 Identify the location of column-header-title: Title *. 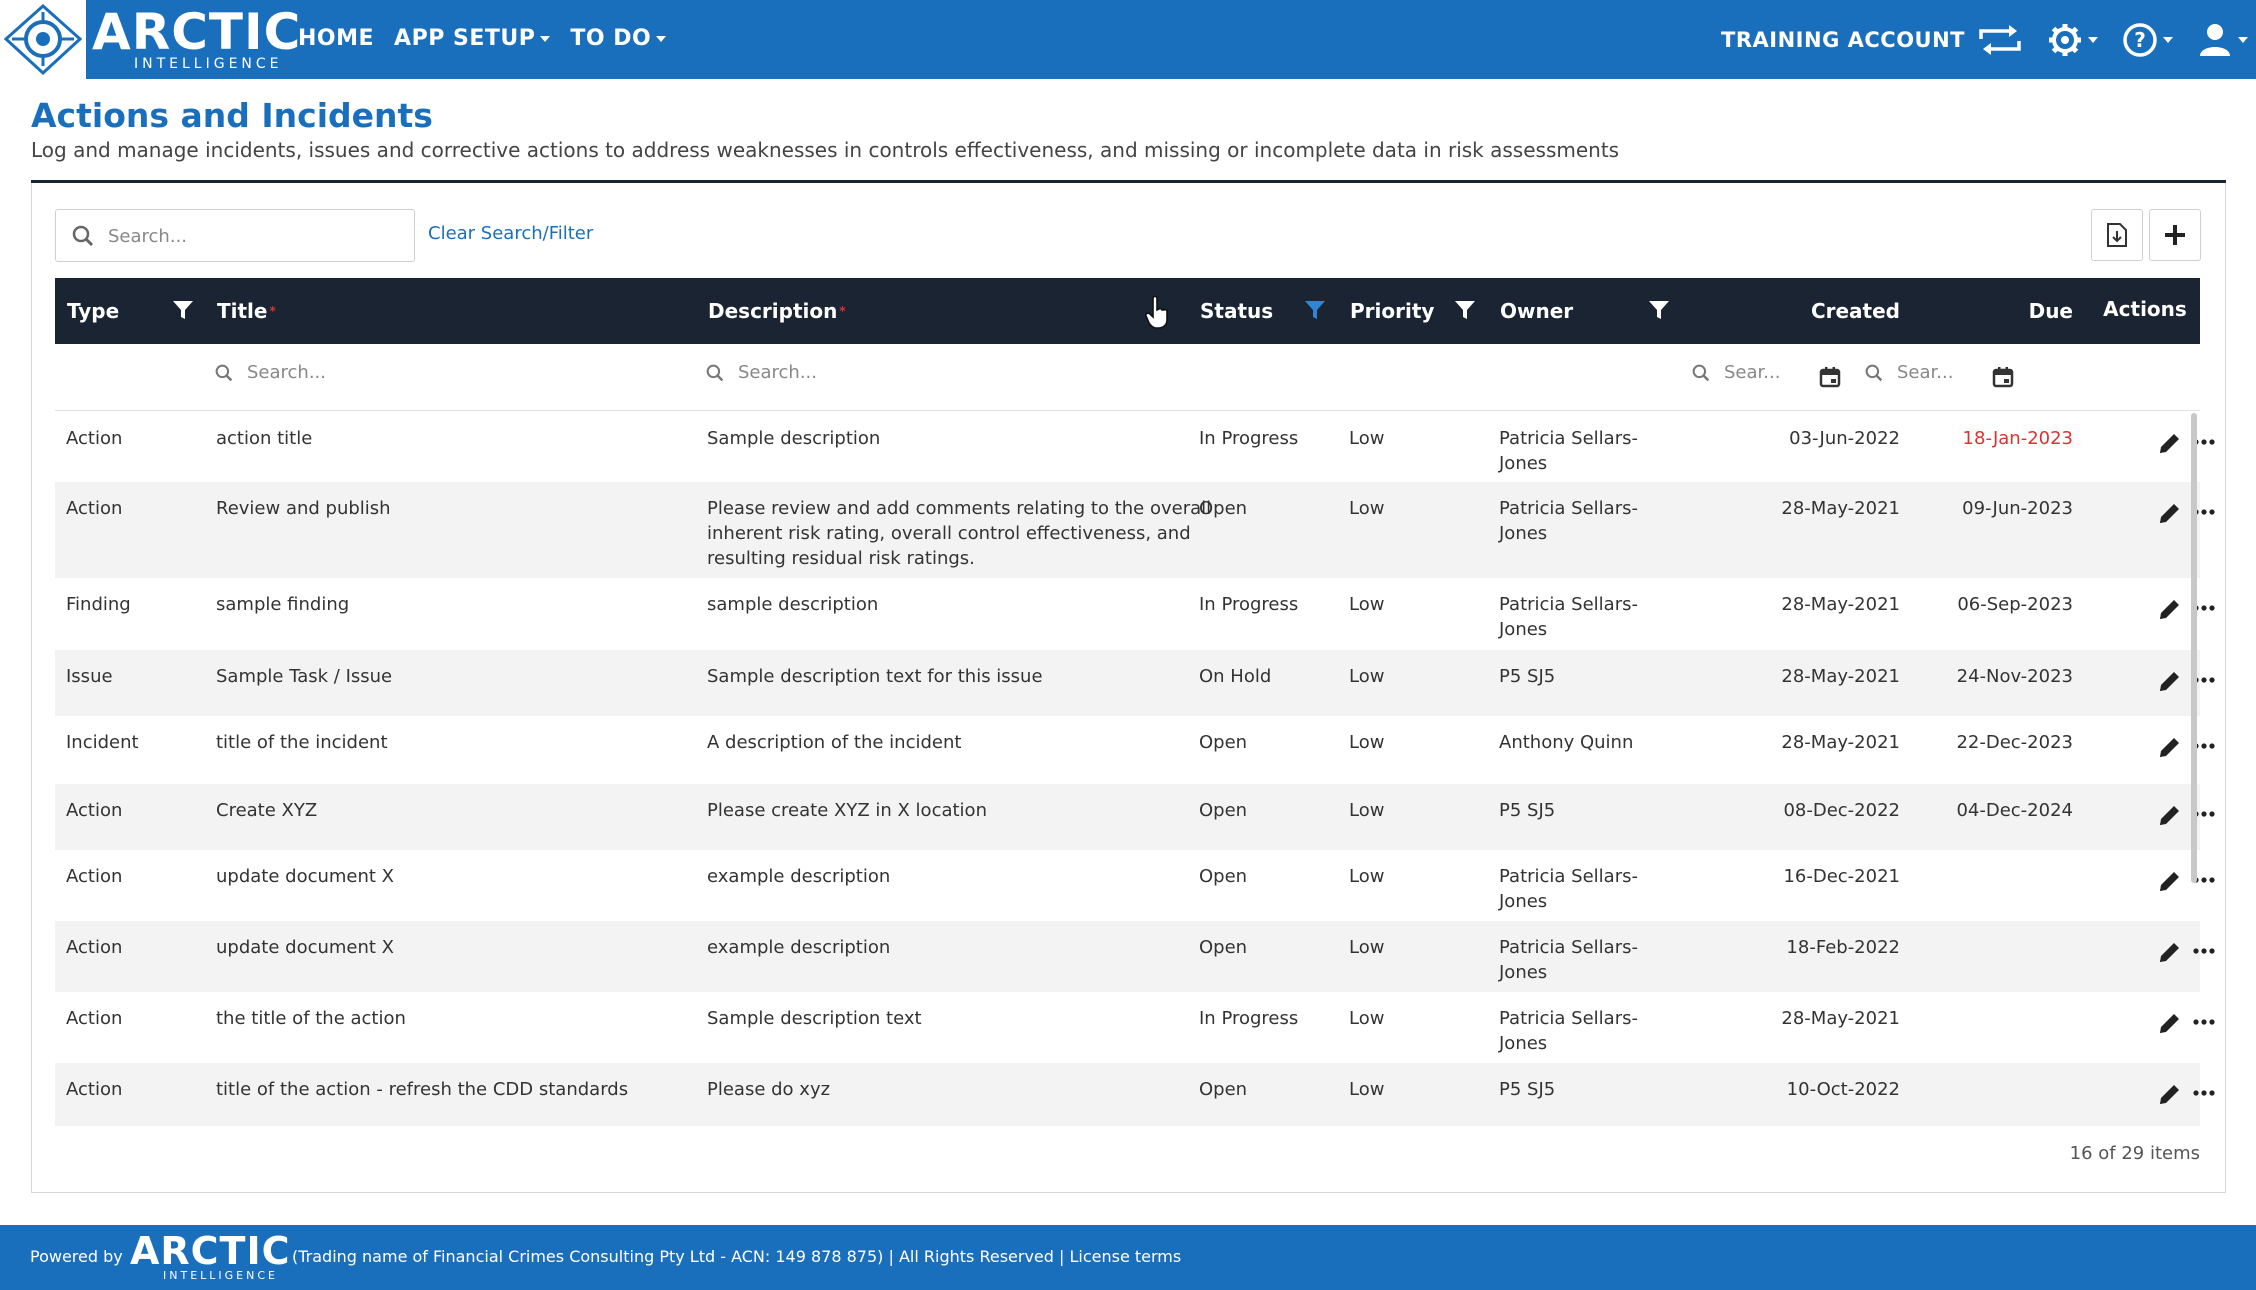
(246, 311).